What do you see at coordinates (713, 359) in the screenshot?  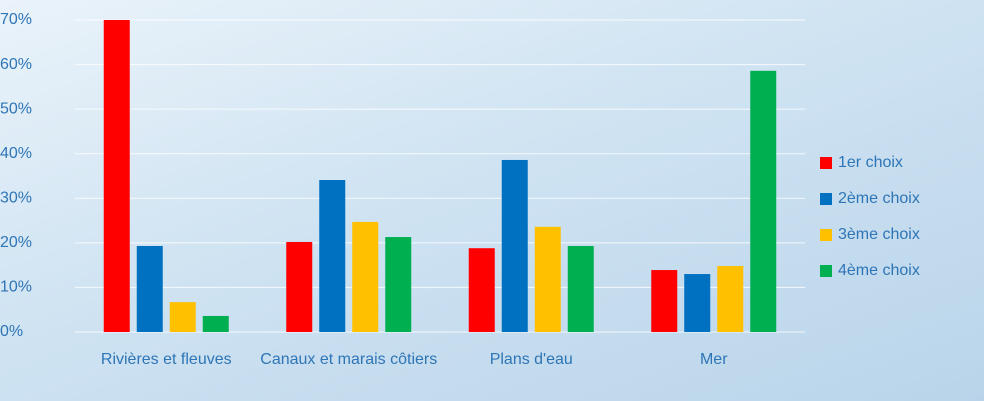 I see `x-tick-label: Mer` at bounding box center [713, 359].